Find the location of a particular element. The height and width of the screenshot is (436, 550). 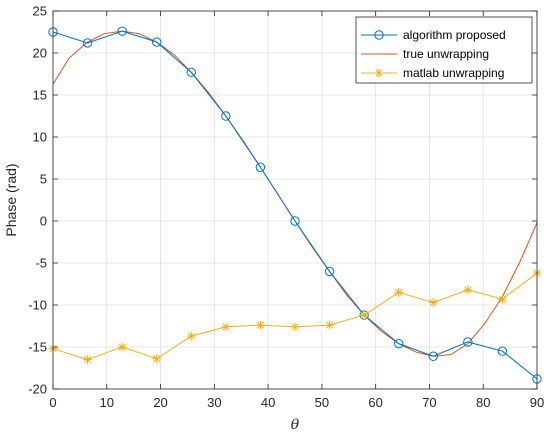

legend-marker-matlab-unwrapping is located at coordinates (379, 73).